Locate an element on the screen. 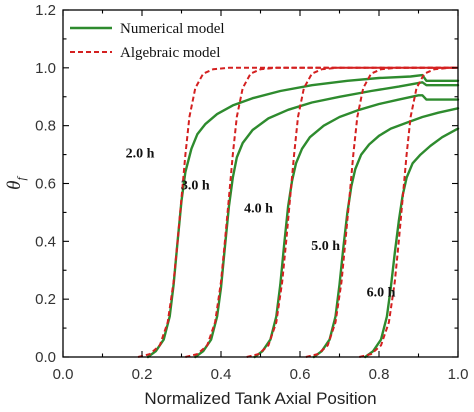 This screenshot has height=412, width=474. x-tick-label: 0.4 is located at coordinates (221, 374).